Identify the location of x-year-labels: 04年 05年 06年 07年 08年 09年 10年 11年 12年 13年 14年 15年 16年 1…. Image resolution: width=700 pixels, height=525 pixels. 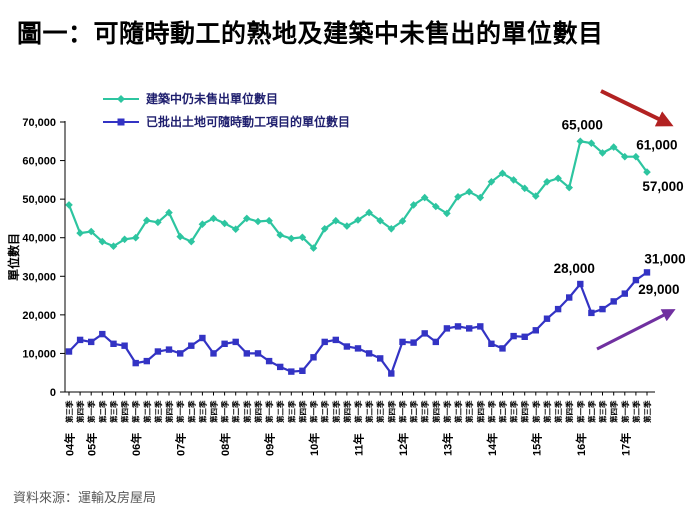
(348, 444).